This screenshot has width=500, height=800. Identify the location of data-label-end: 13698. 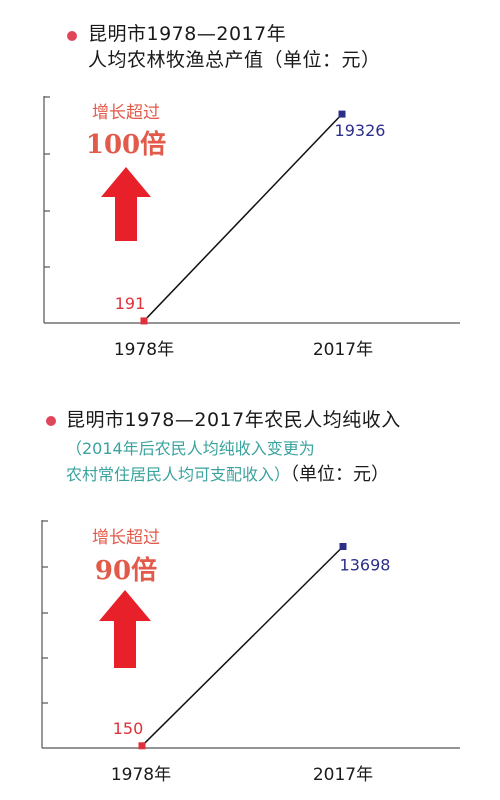
(365, 565).